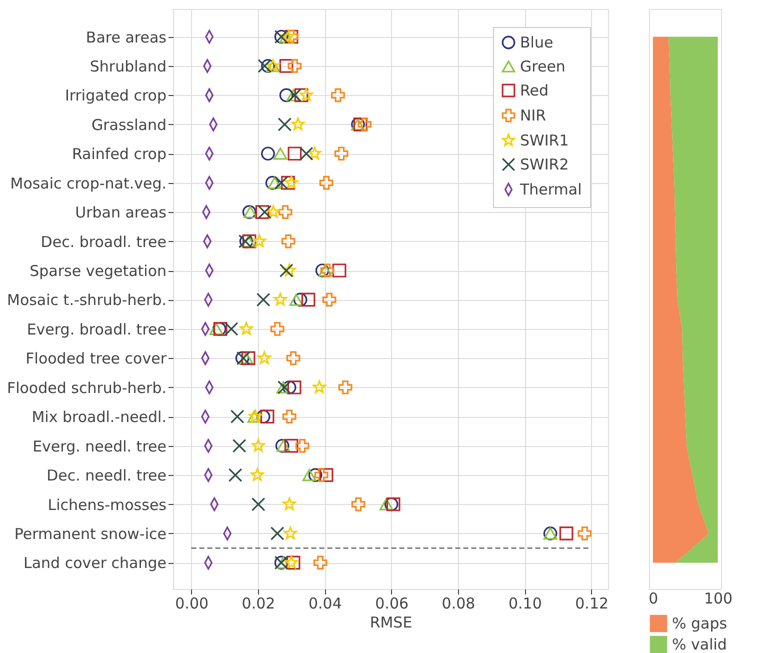  Describe the element at coordinates (391, 623) in the screenshot. I see `x-axis-title: RMSE` at that location.